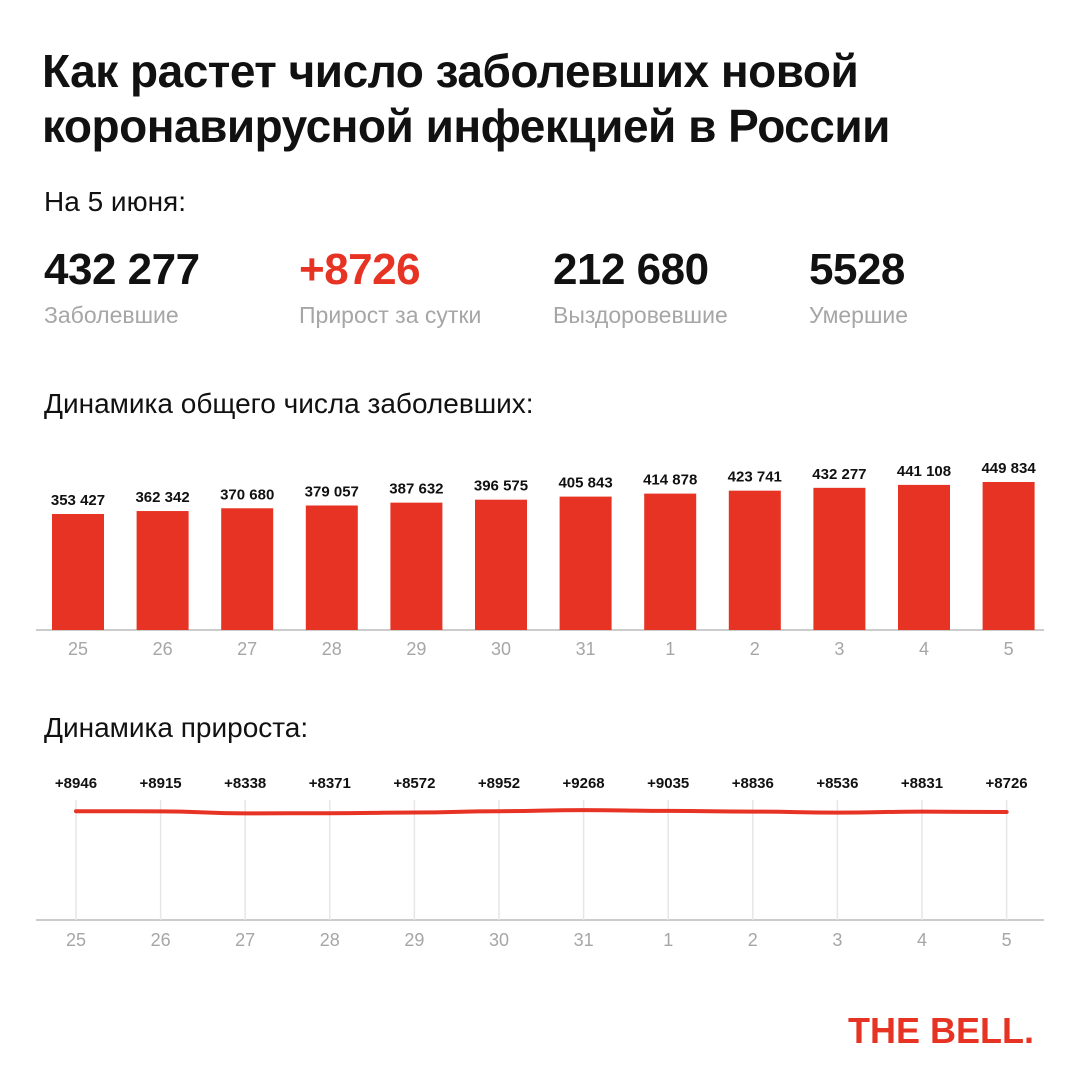 The height and width of the screenshot is (1078, 1080). Describe the element at coordinates (414, 783) in the screenshot. I see `point-value-label: +8572` at that location.